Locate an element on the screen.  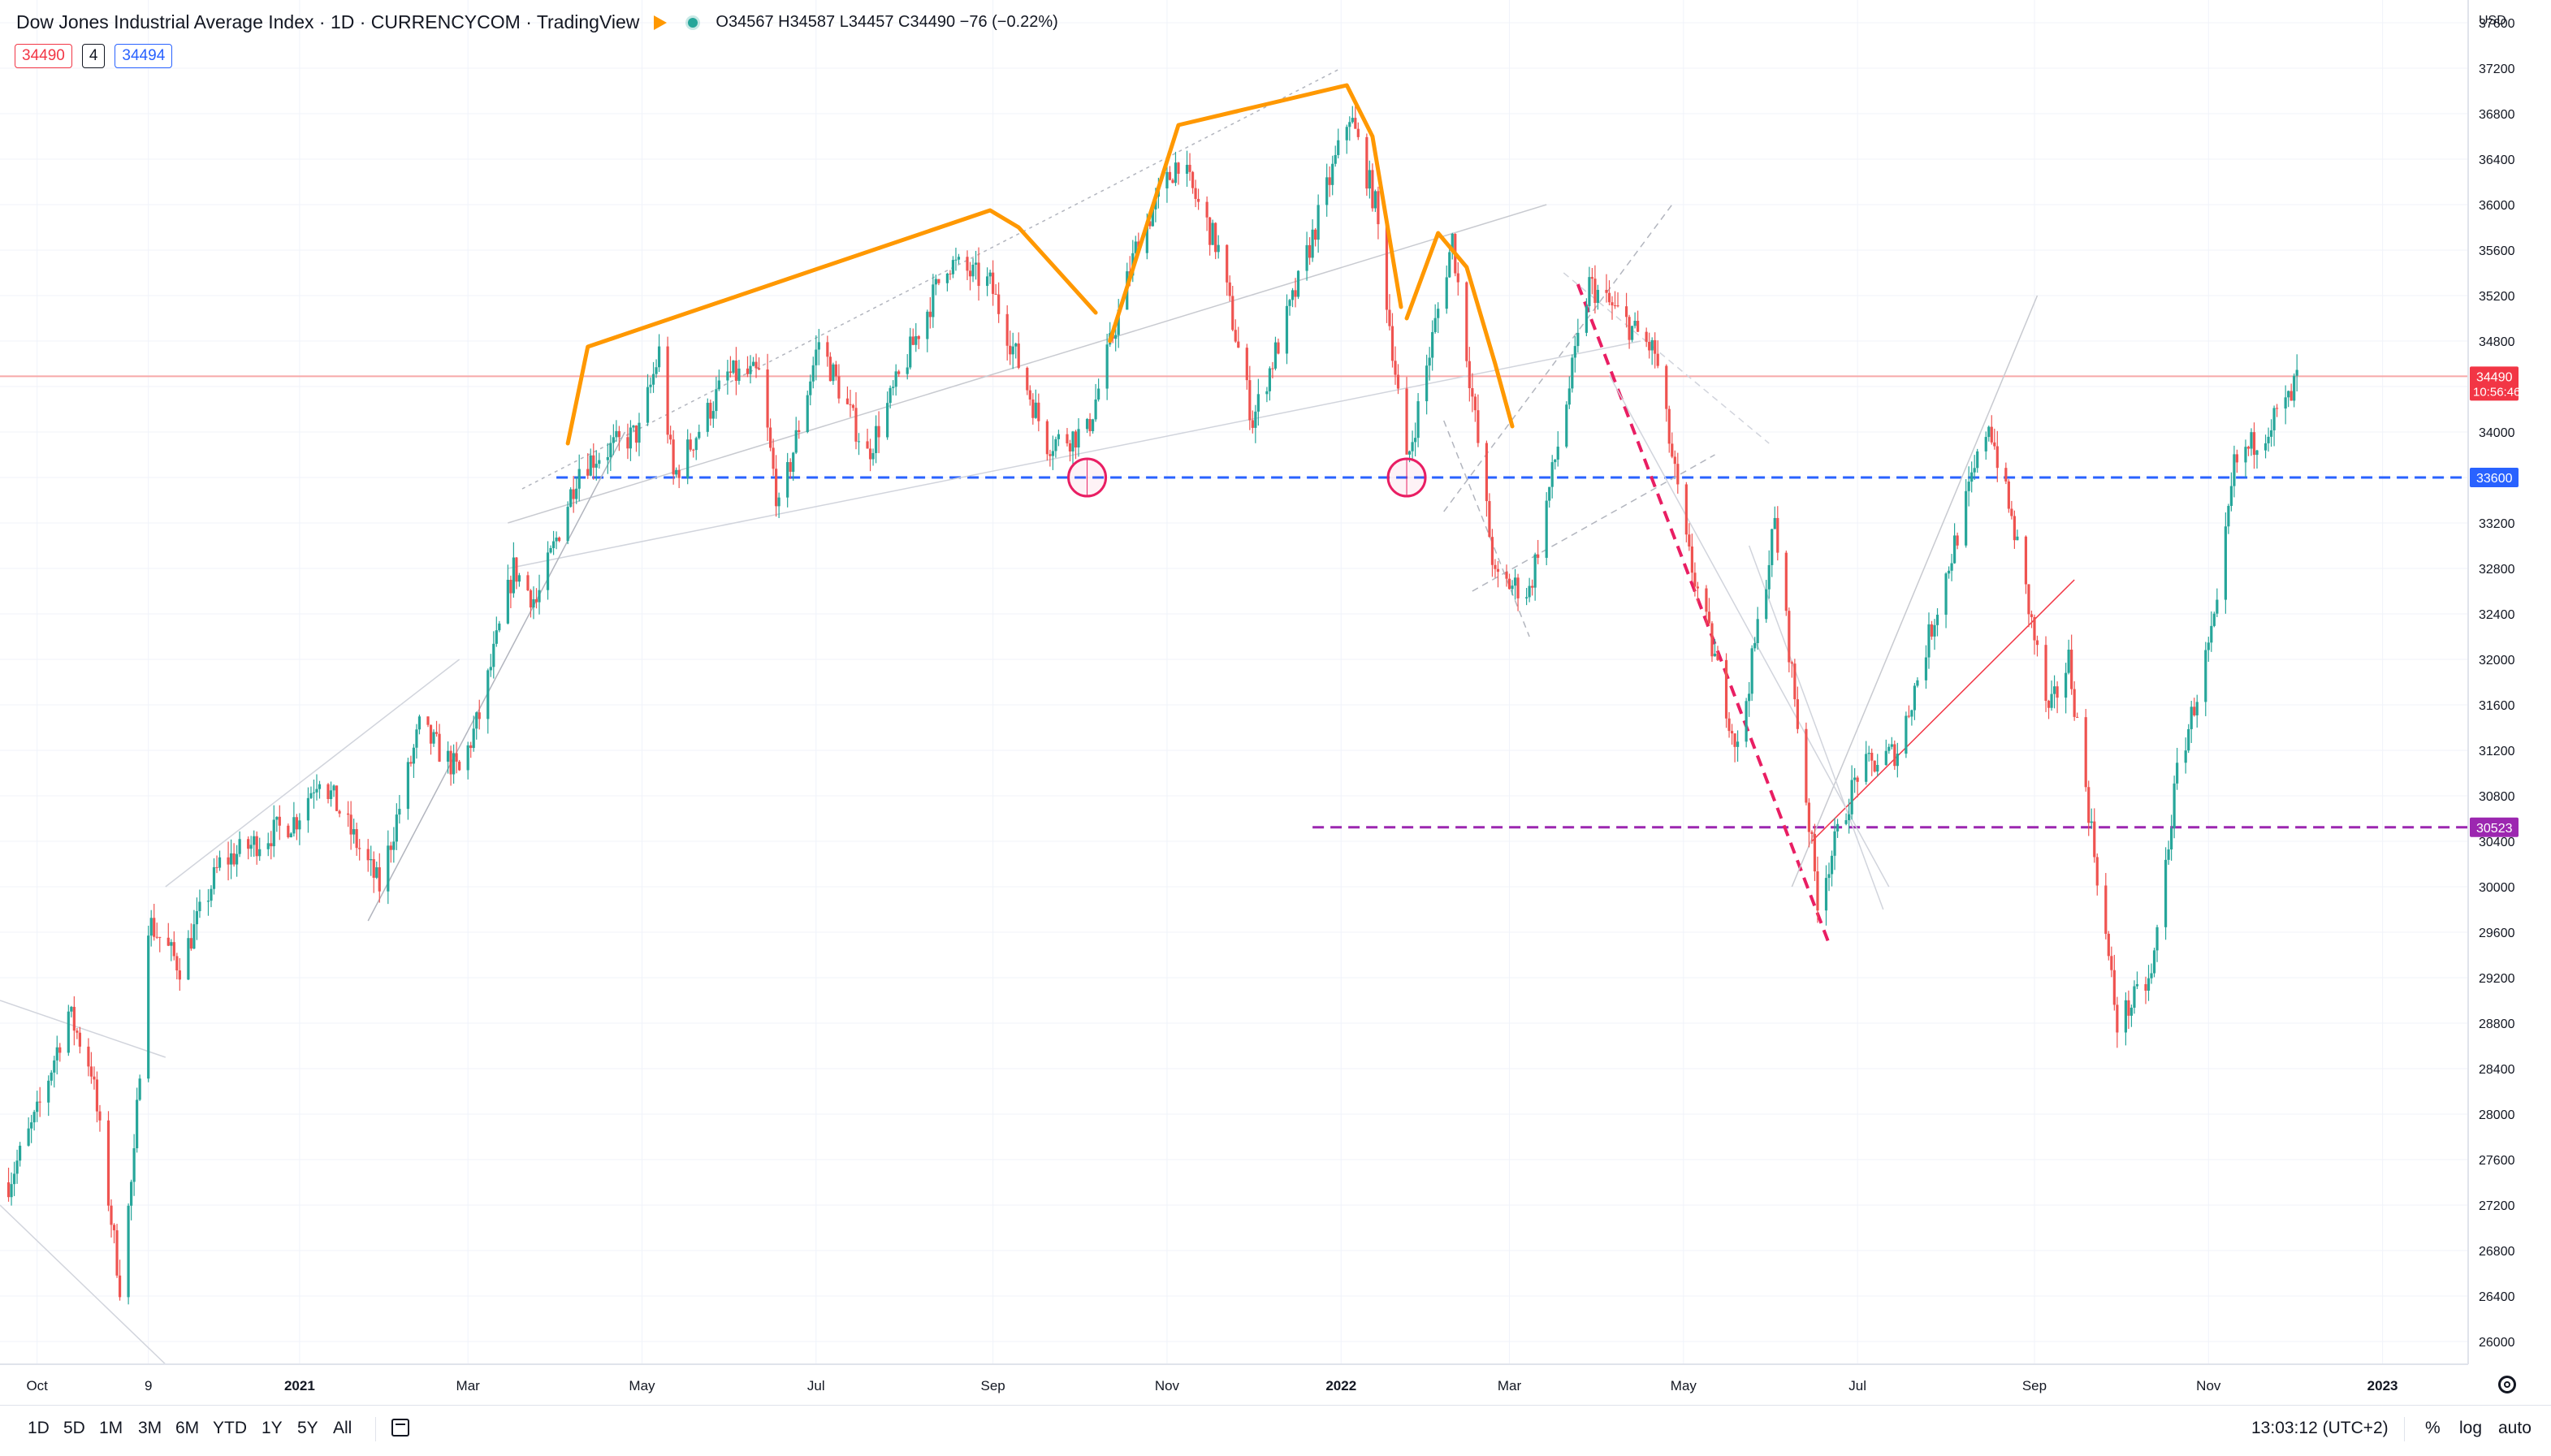
timeframe-1y-button: 1Y is located at coordinates (272, 1428).